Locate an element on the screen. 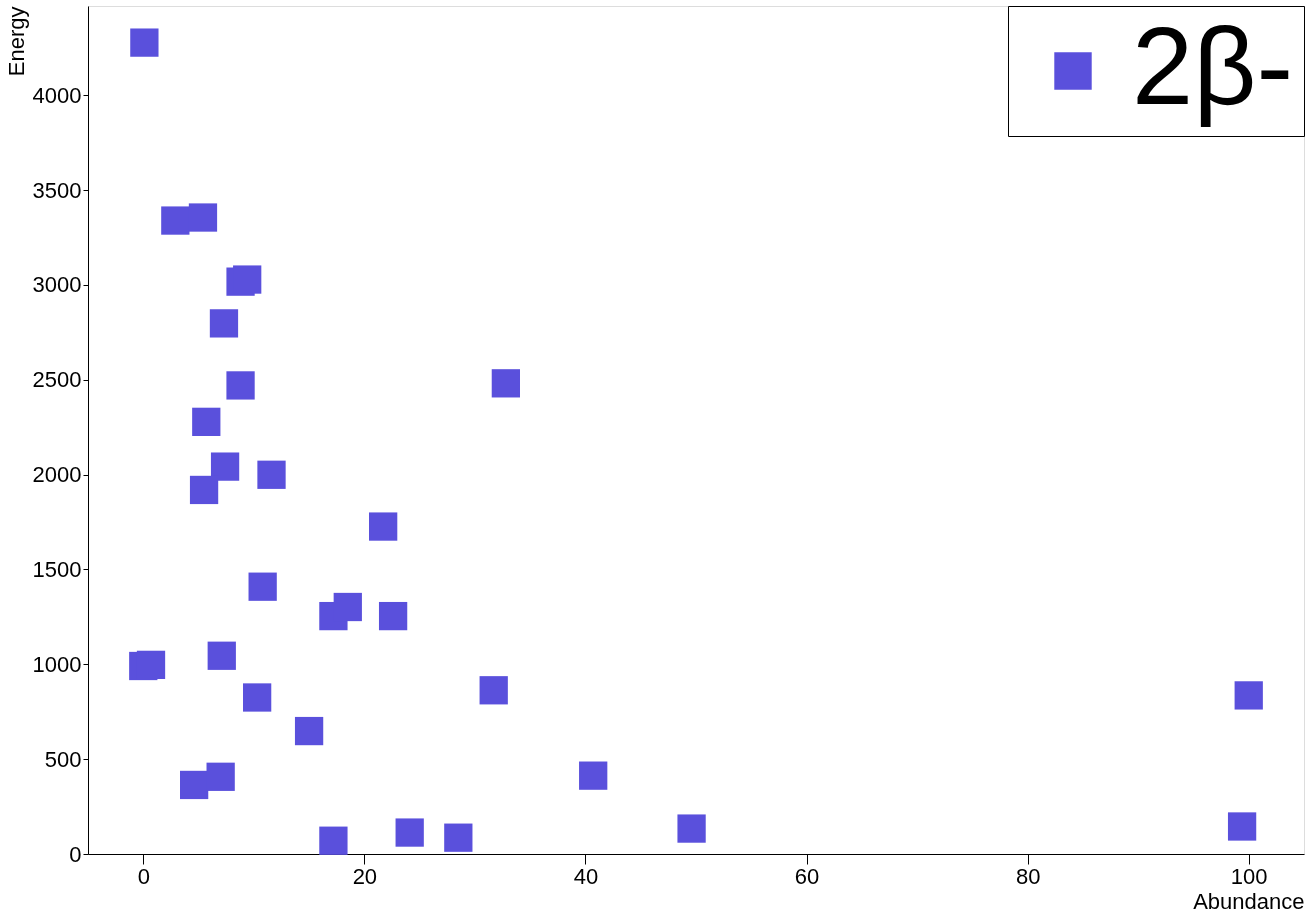 Image resolution: width=1309 pixels, height=917 pixels. y-tick-label: 2500 is located at coordinates (57, 380).